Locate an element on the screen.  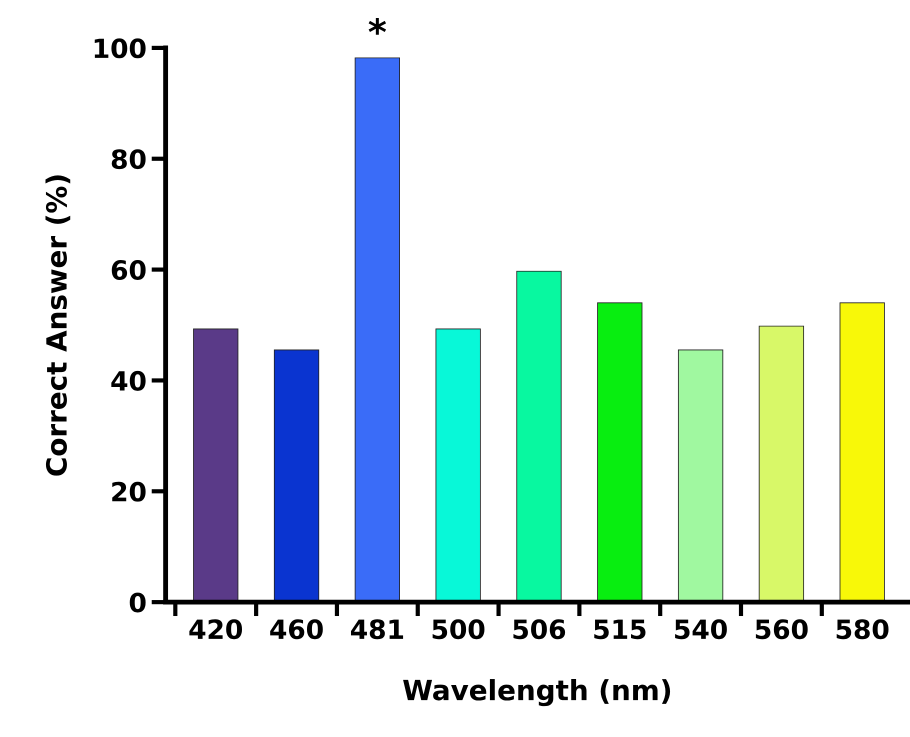
y-tick-label: 100 is located at coordinates (120, 48).